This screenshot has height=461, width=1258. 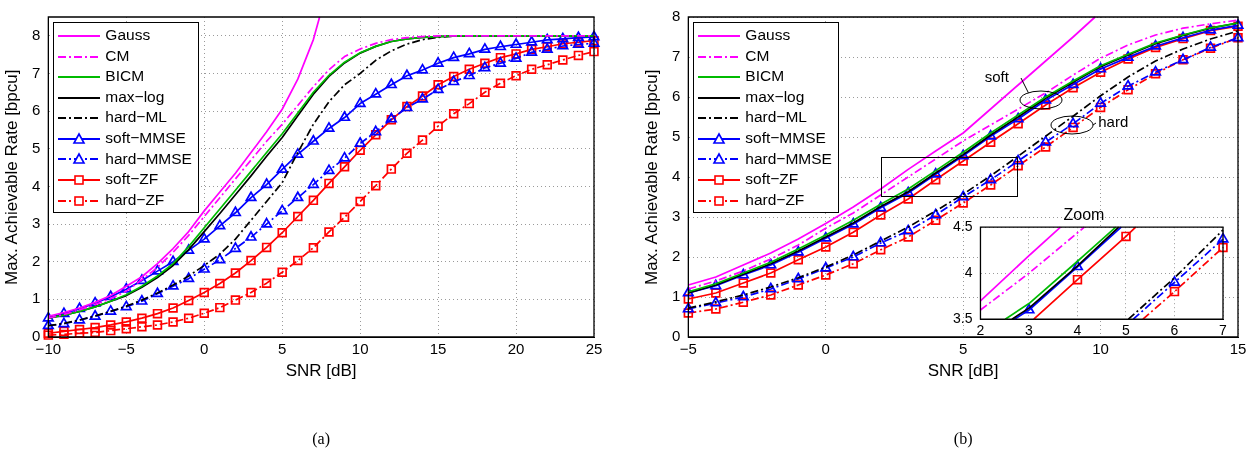 I want to click on y-tick-label: 2, so click(x=36, y=260).